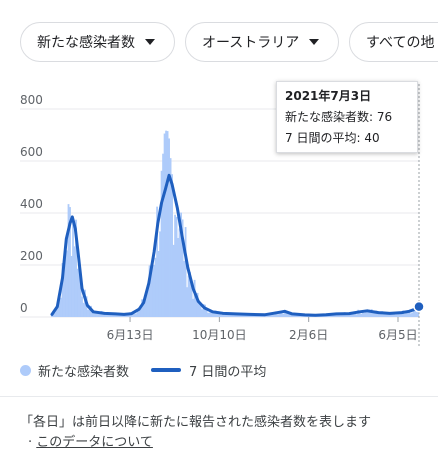  What do you see at coordinates (31, 204) in the screenshot?
I see `y-axis-ticks: 0 200 400 600 800` at bounding box center [31, 204].